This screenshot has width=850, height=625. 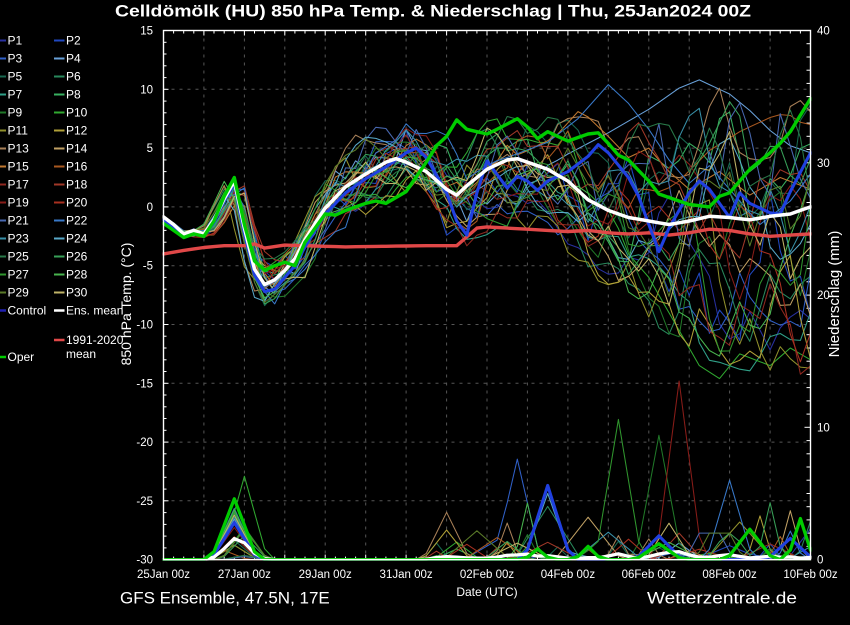 I want to click on svg-text: P23, so click(x=19, y=239).